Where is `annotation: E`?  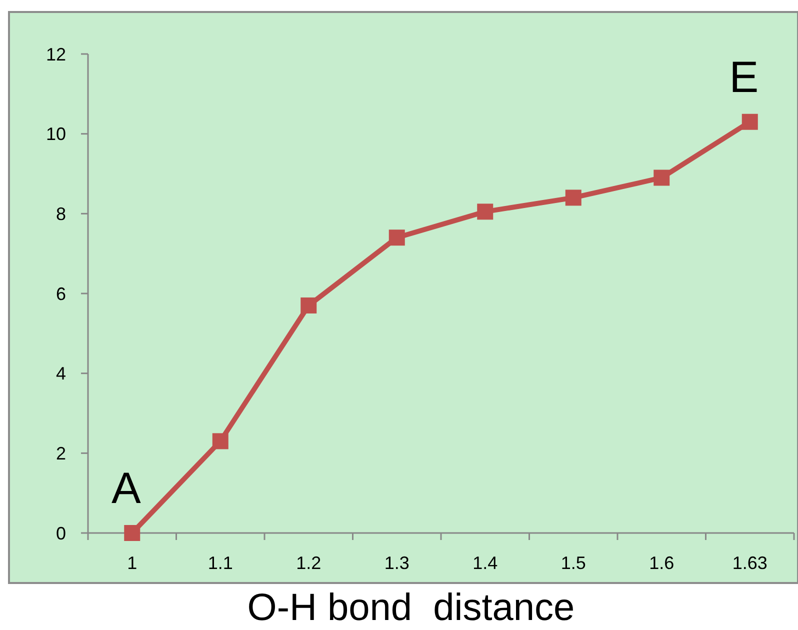 annotation: E is located at coordinates (744, 77).